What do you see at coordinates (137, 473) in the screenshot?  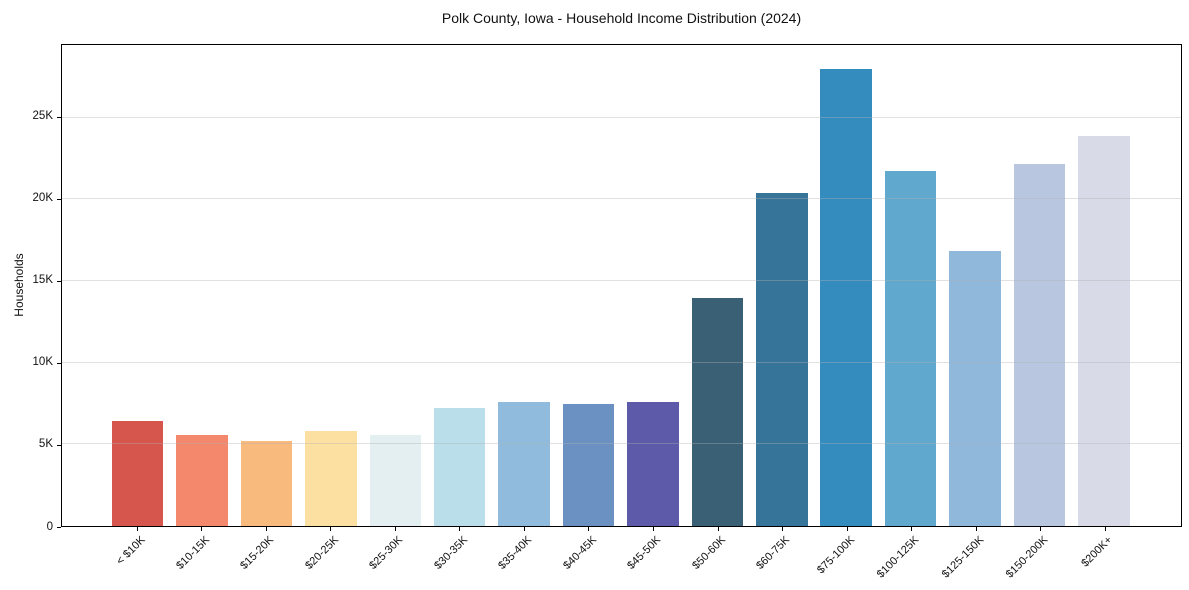 I see `bar-10k` at bounding box center [137, 473].